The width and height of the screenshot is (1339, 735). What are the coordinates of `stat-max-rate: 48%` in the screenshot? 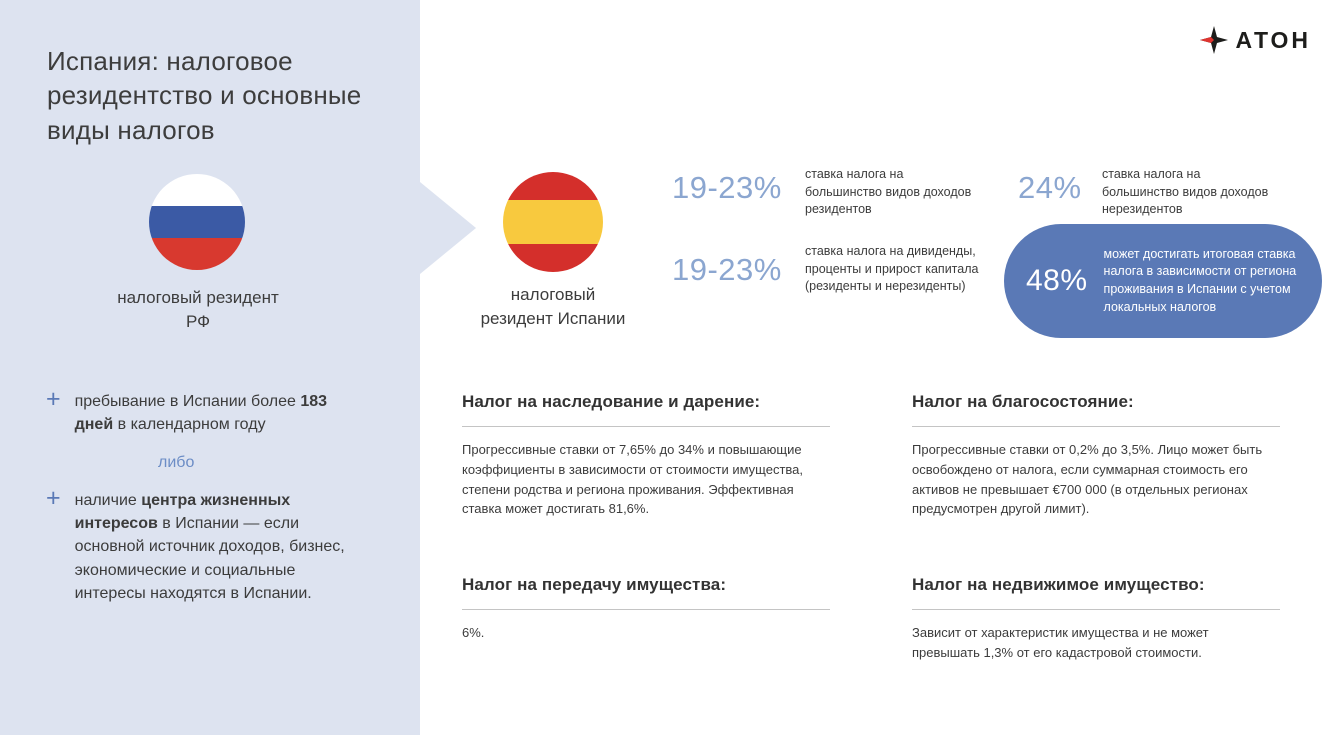 It's located at (1057, 280).